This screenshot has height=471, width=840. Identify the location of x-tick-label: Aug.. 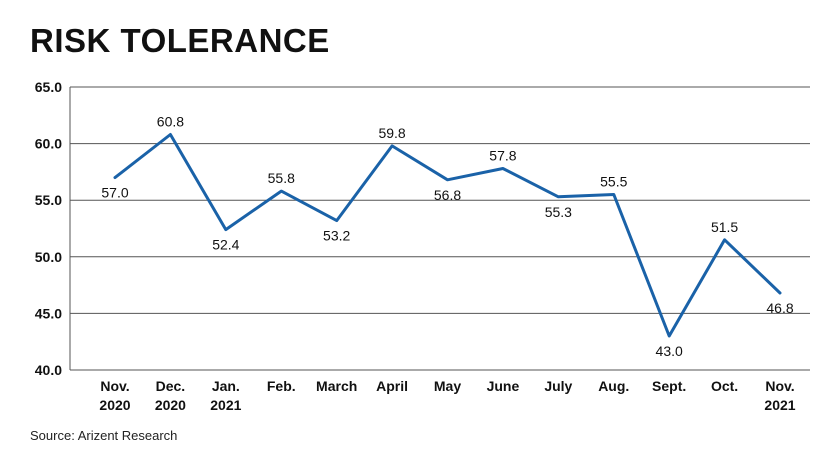
(613, 386).